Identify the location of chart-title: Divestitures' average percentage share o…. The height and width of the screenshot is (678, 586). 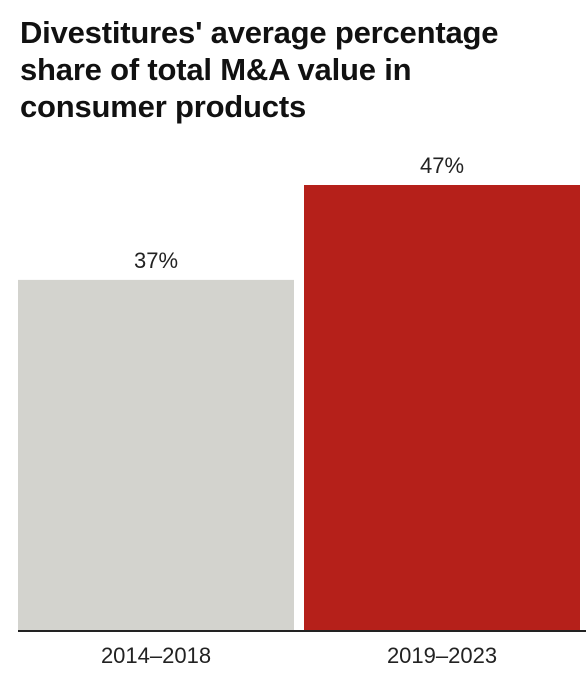
(259, 69).